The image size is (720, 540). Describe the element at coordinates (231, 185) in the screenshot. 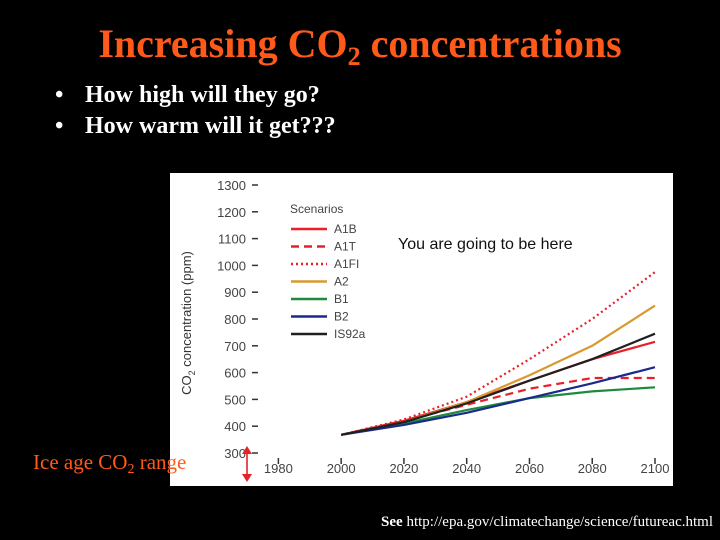

I see `y-tick-label: 1300` at that location.